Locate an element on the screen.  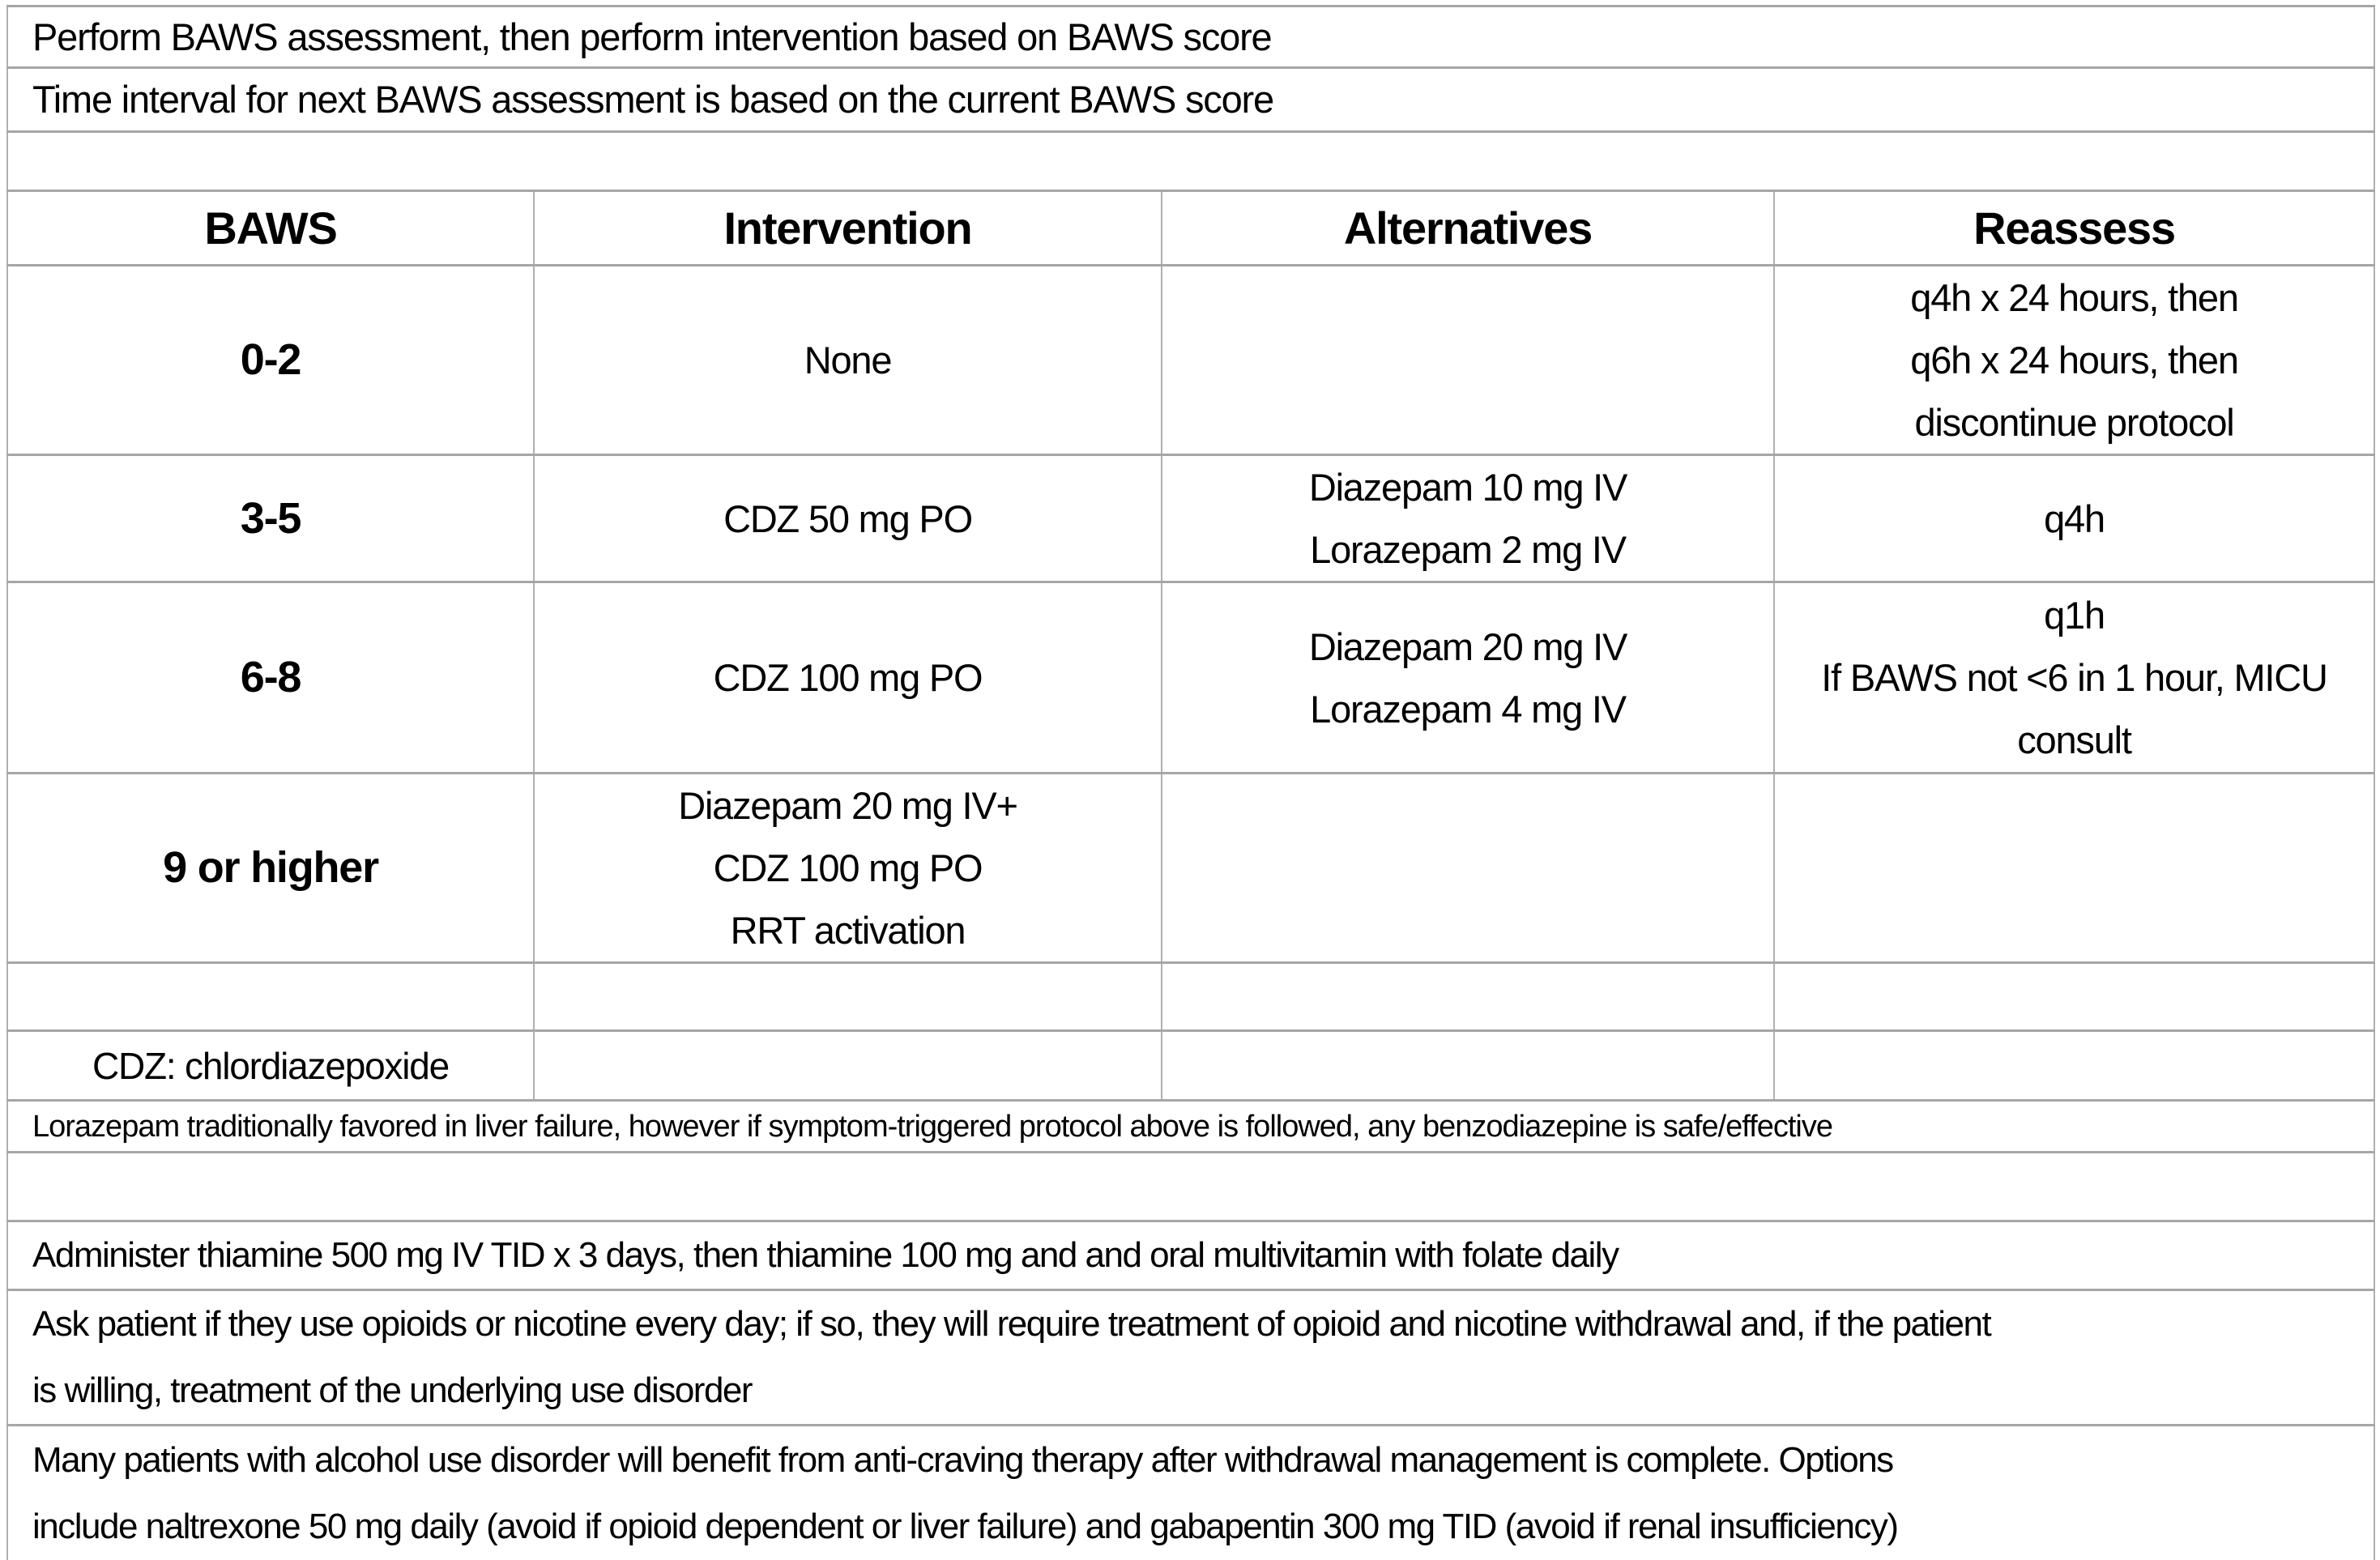
cell-reassess is located at coordinates (2074, 868).